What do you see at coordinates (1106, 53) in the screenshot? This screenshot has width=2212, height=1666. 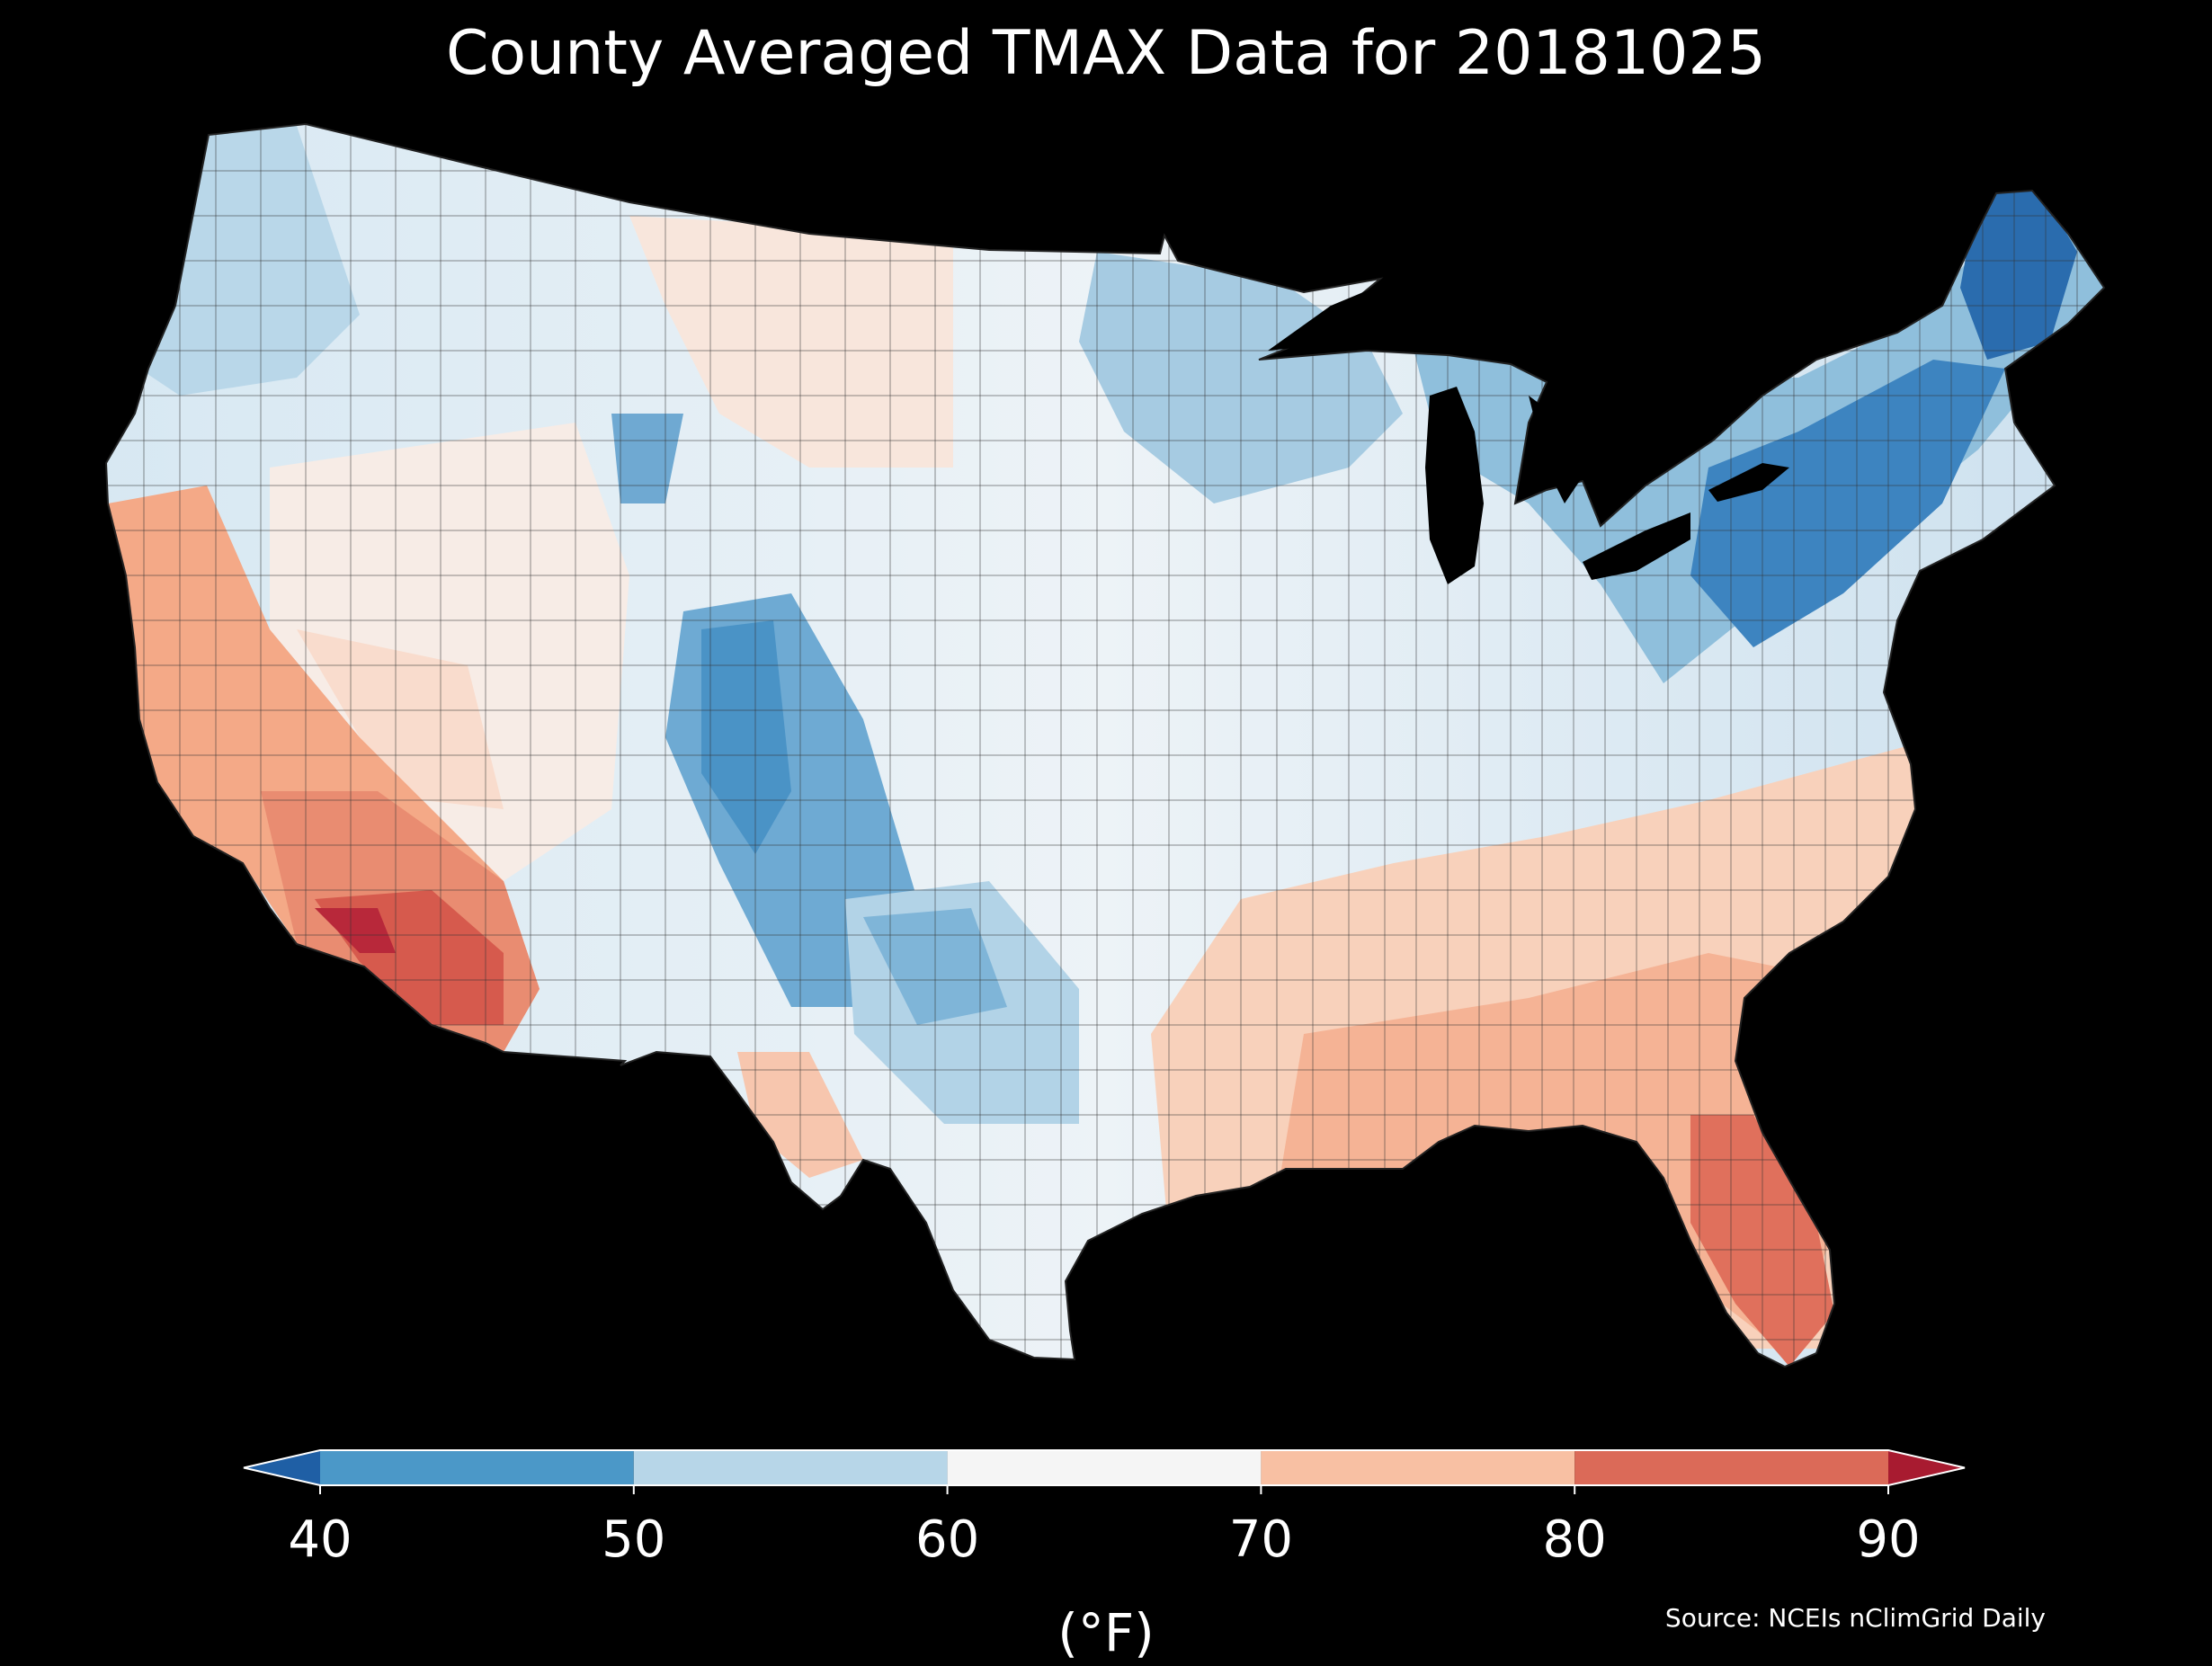 I see `map-title: County Averaged TMAX Data for 20181025` at bounding box center [1106, 53].